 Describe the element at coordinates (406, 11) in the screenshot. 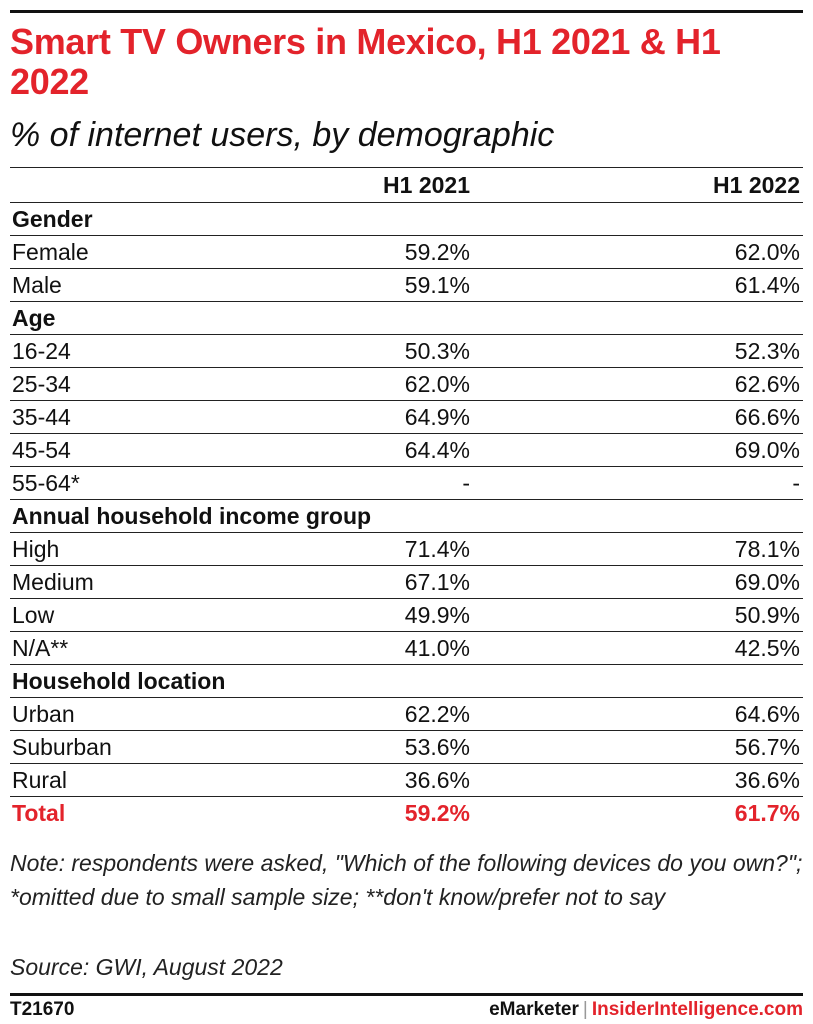

I see `top-rule` at that location.